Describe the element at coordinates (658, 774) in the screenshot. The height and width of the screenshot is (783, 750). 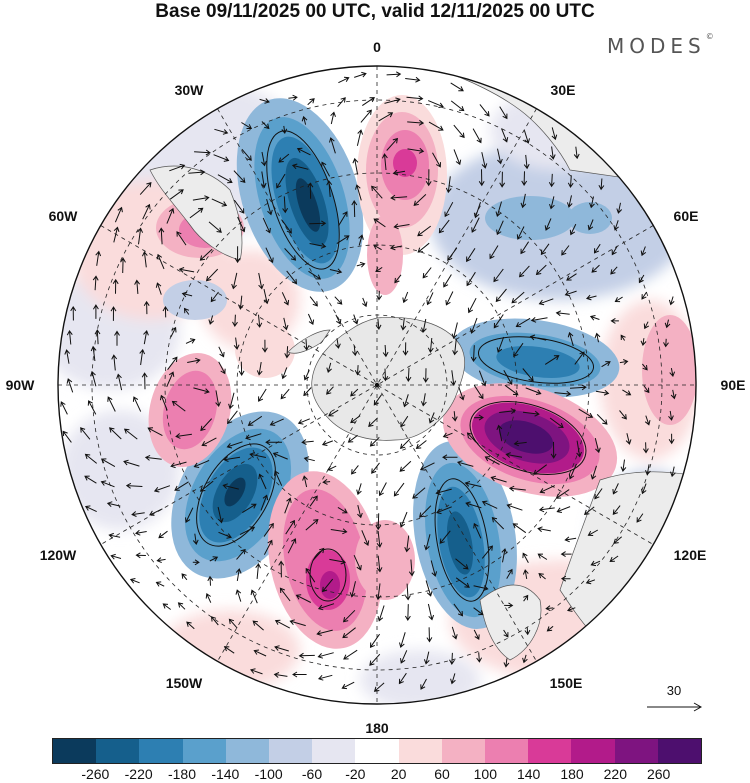
I see `colorbar-tick-label: 260` at that location.